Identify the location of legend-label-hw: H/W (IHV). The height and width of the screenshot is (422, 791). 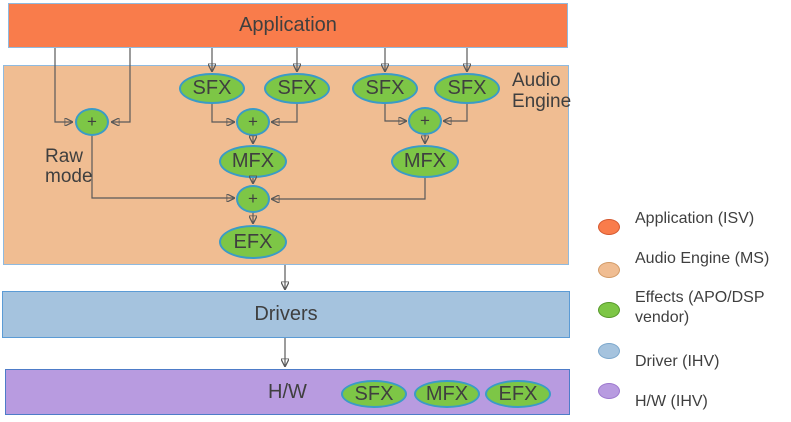
(671, 401).